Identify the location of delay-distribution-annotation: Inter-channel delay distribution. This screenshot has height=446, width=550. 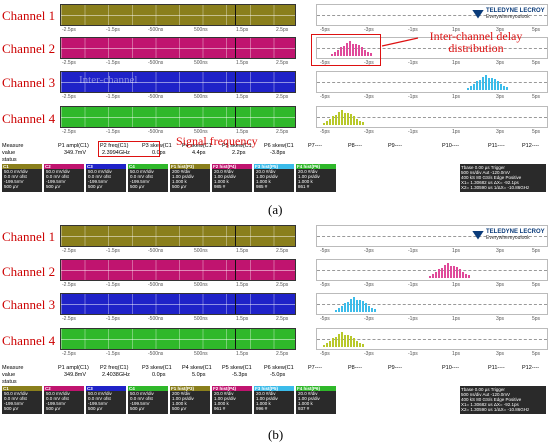
(476, 42).